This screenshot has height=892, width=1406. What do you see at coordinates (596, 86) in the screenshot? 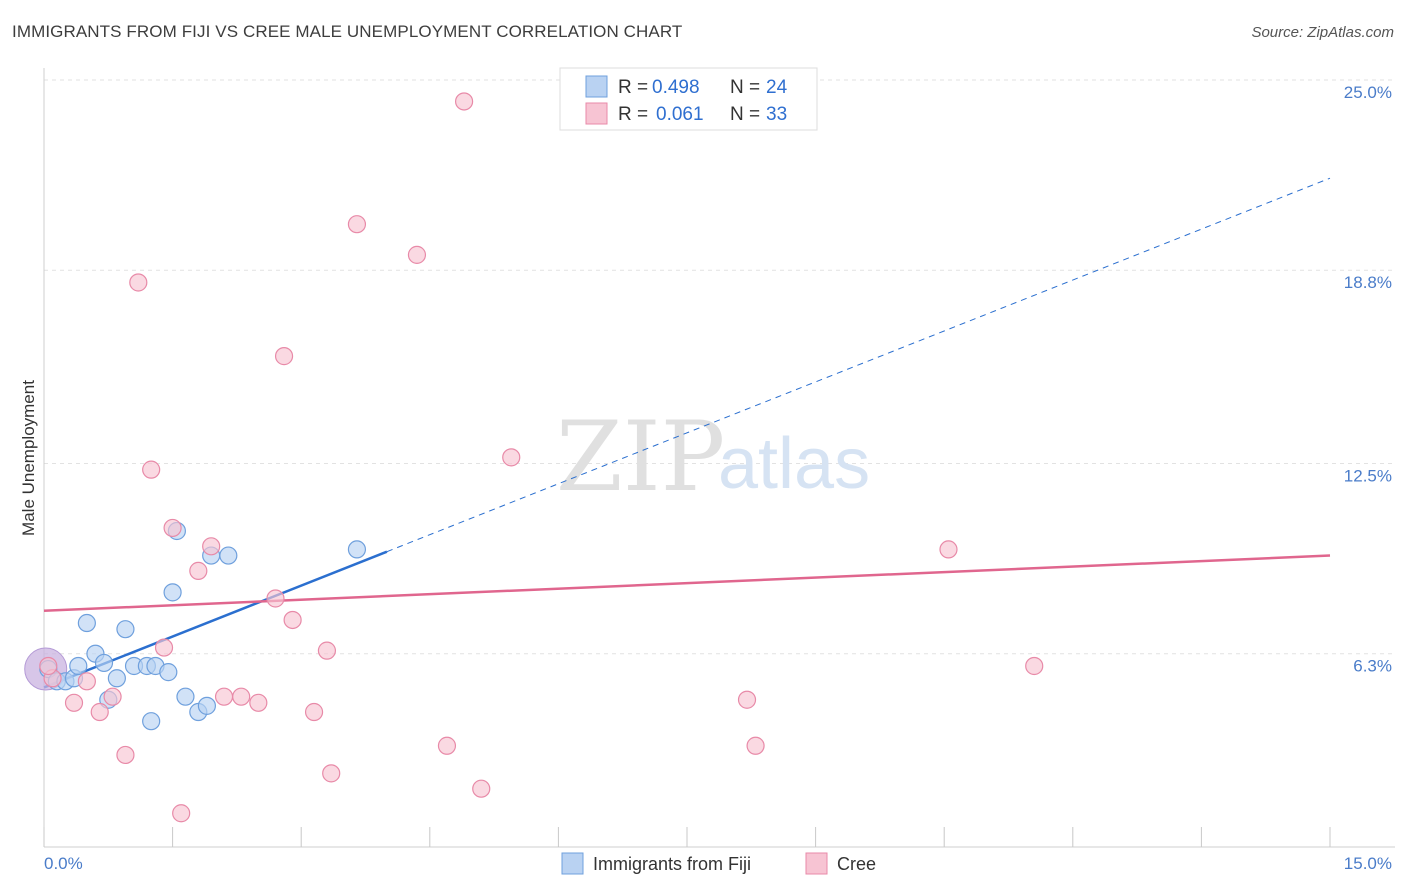
I see `fiji-legend-swatch` at bounding box center [596, 86].